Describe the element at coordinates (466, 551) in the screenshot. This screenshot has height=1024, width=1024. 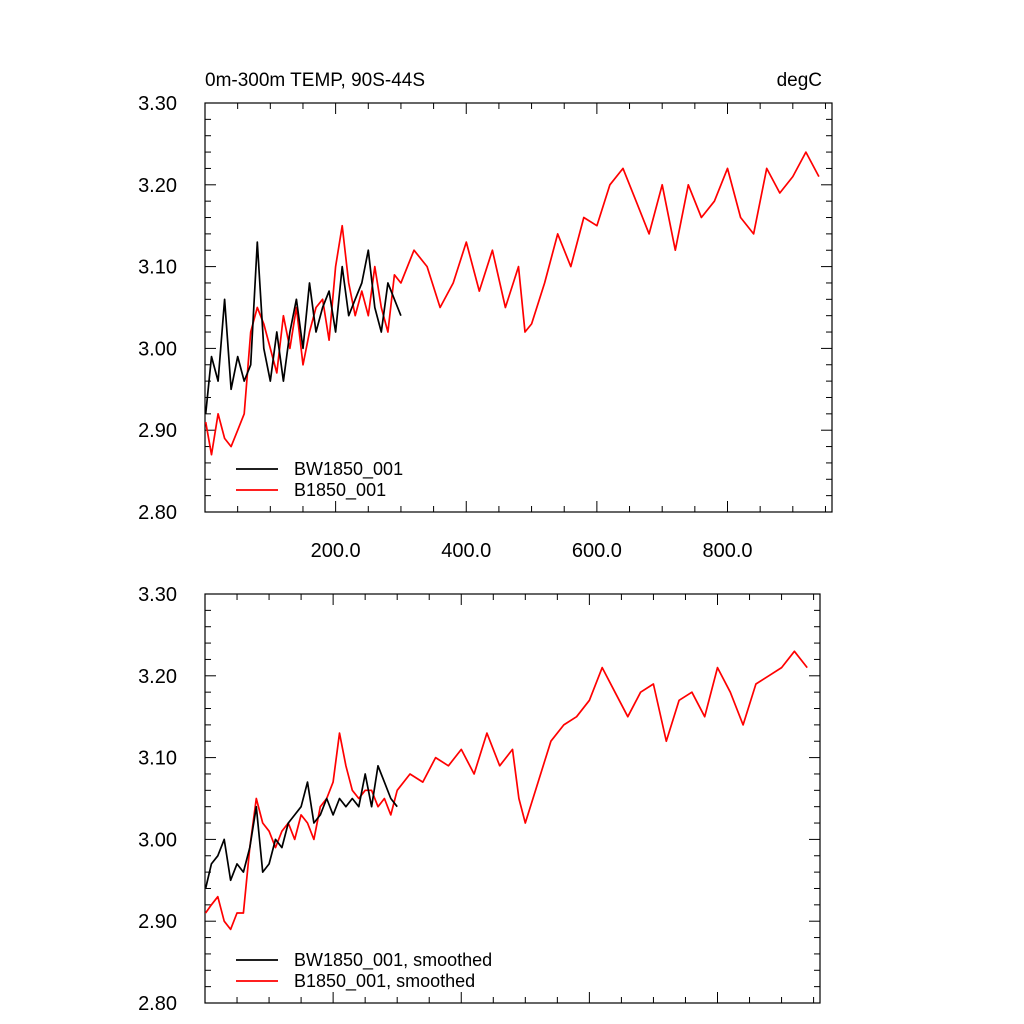
I see `x-tick-label: 400.0` at that location.